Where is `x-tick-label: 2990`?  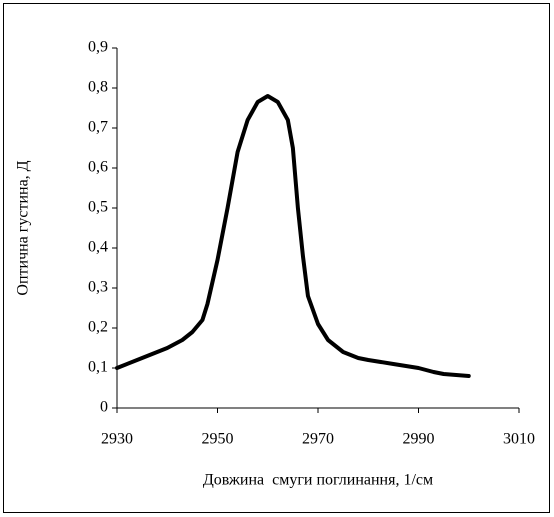 x-tick-label: 2990 is located at coordinates (419, 439).